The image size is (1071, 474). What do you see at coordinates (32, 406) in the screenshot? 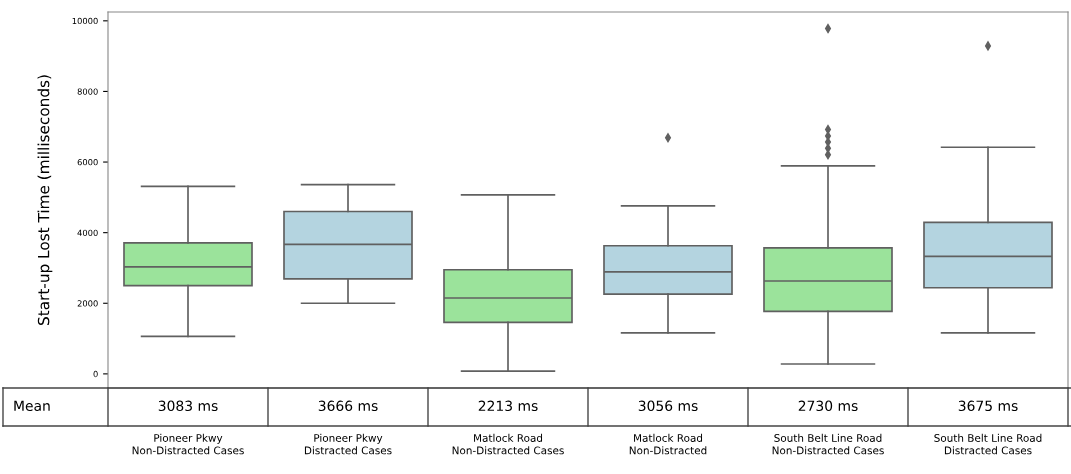
I see `text: Mean` at bounding box center [32, 406].